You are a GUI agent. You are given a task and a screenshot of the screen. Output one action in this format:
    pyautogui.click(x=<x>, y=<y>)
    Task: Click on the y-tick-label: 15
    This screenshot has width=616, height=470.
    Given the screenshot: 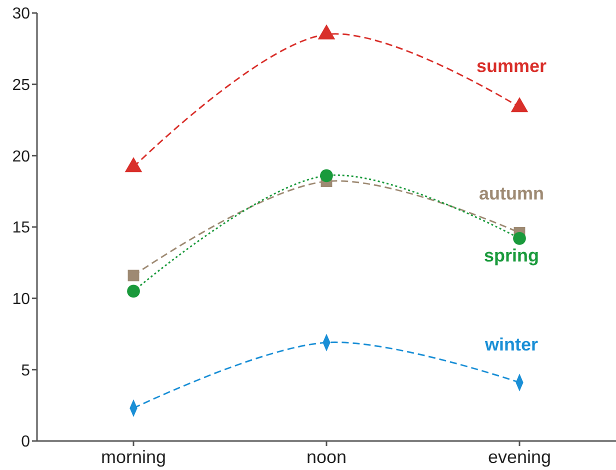 What is the action you would take?
    pyautogui.click(x=21, y=228)
    